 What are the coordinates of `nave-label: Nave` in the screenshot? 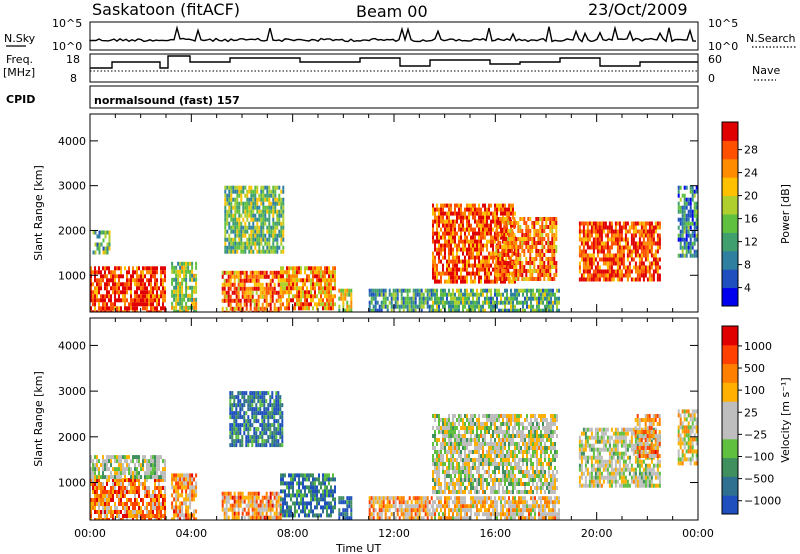 It's located at (766, 70).